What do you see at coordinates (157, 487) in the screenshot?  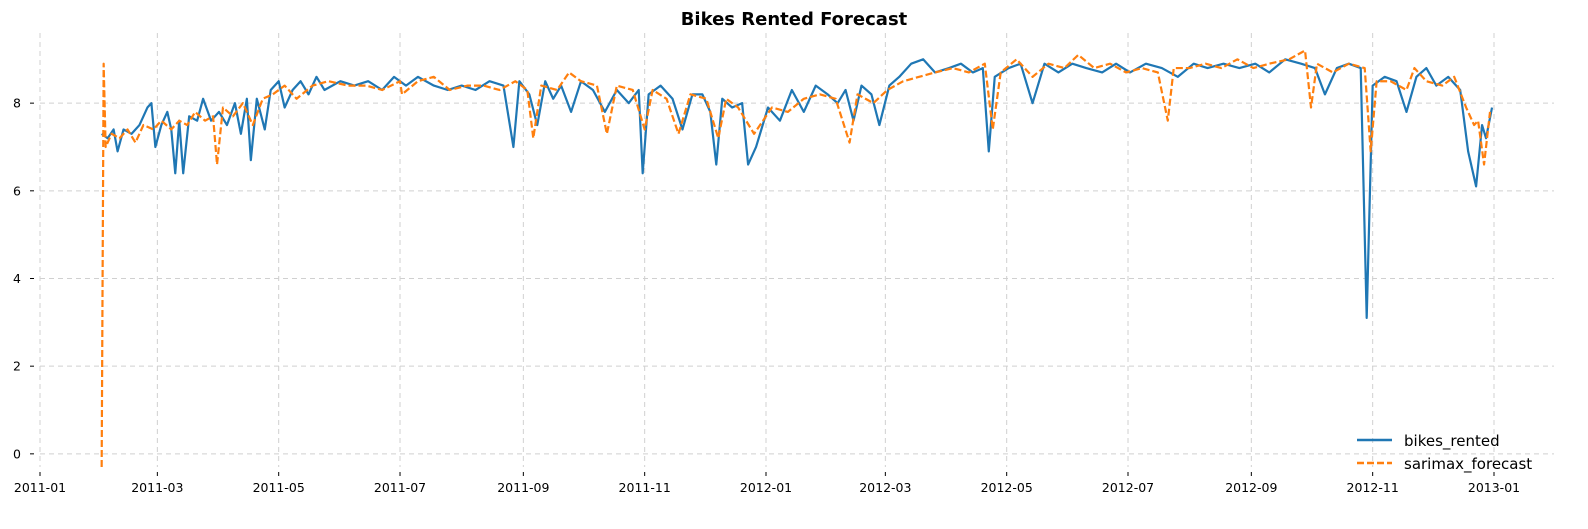 I see `x-tick-label: 2011-03` at bounding box center [157, 487].